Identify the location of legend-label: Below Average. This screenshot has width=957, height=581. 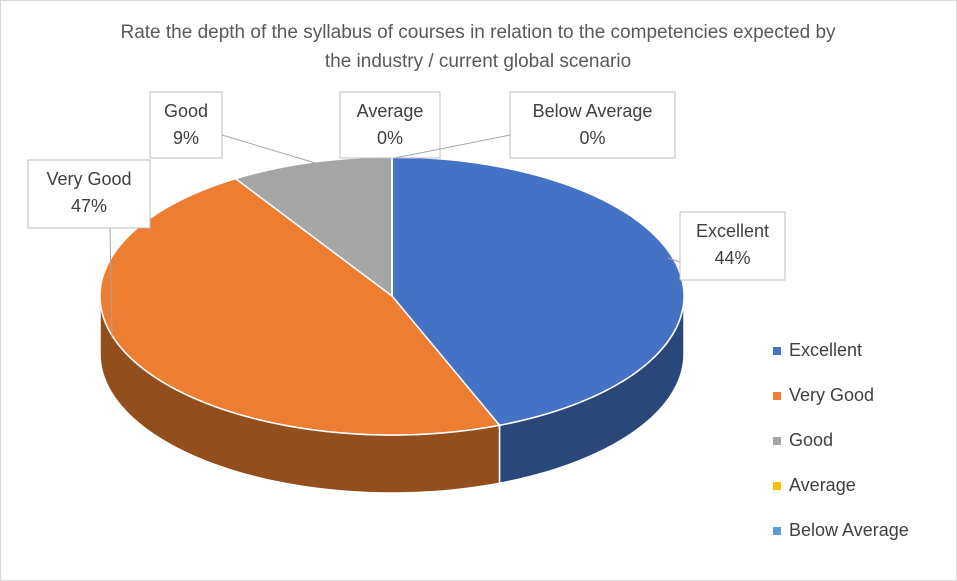
(849, 530).